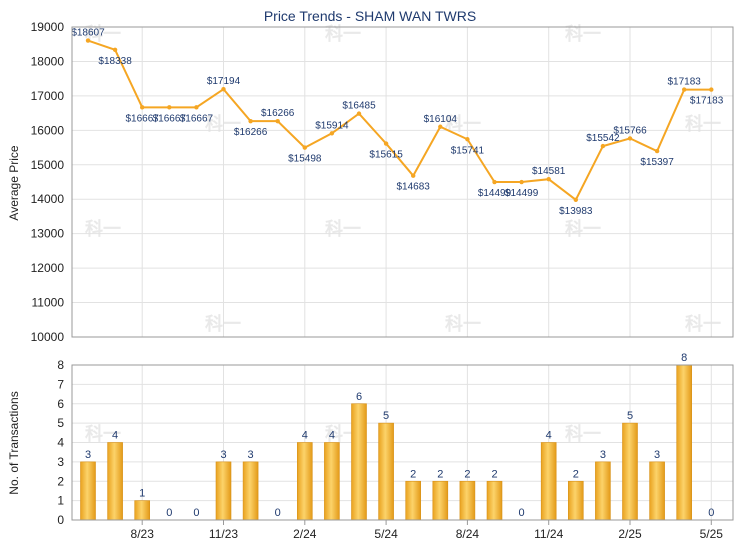 The width and height of the screenshot is (740, 550). Describe the element at coordinates (576, 211) in the screenshot. I see `price-data-label: $13983` at that location.